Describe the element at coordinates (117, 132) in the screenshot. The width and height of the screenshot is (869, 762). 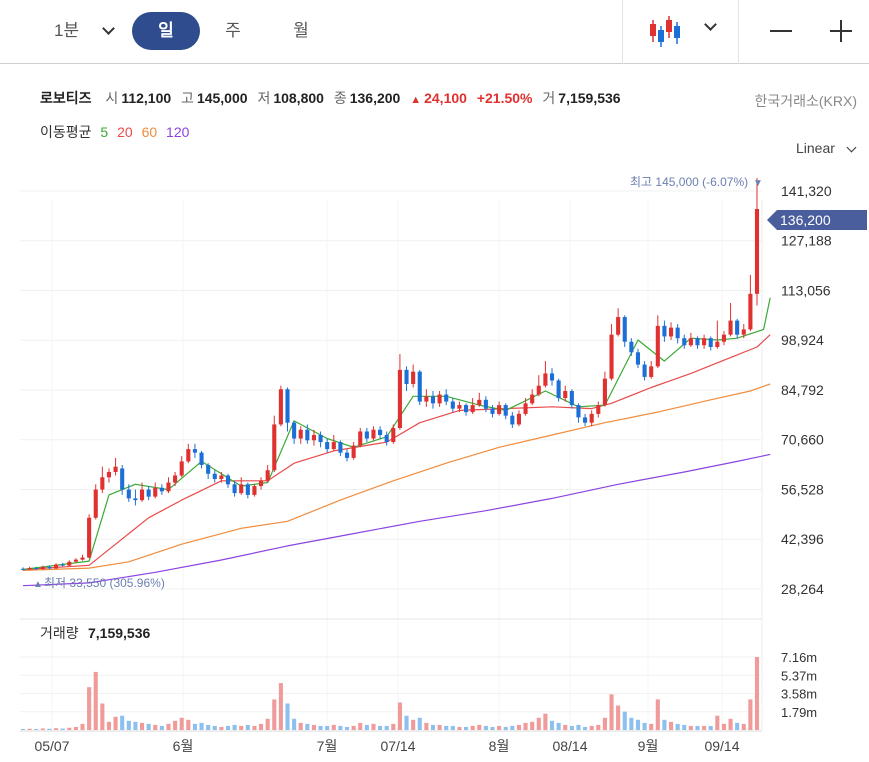
I see `moving-average-legend: 이동평균 5 20 60 120` at that location.